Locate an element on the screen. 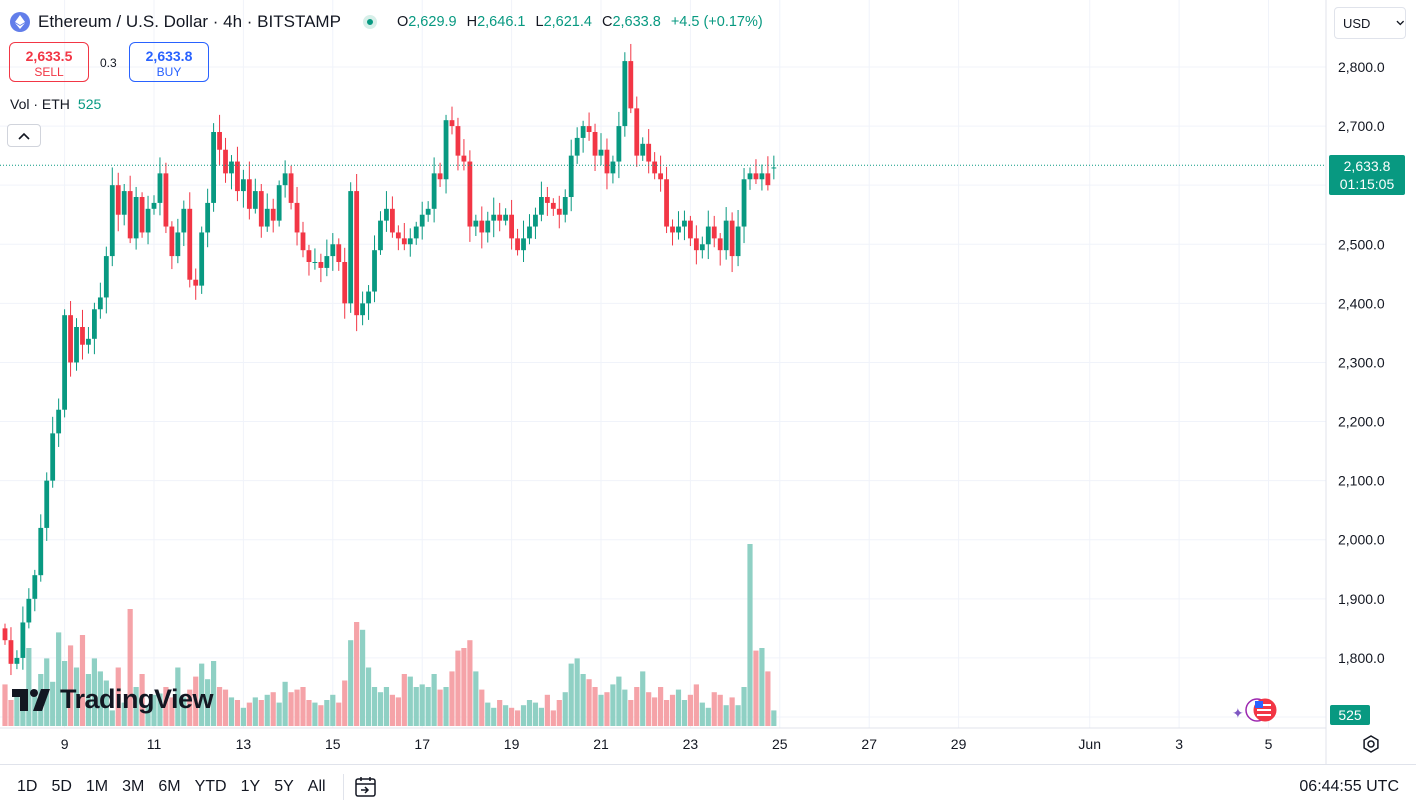 This screenshot has width=1416, height=808. range-ytd-button: YTD is located at coordinates (210, 786).